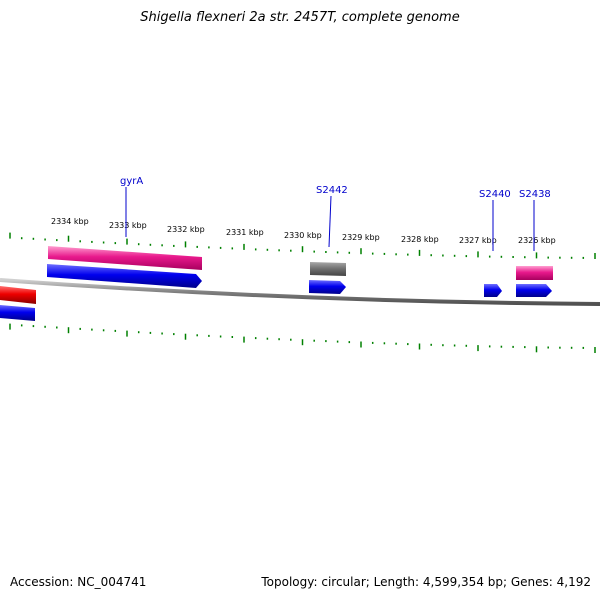 The image size is (600, 600). What do you see at coordinates (361, 237) in the screenshot?
I see `ruler-label-2329: 2329 kbp` at bounding box center [361, 237].